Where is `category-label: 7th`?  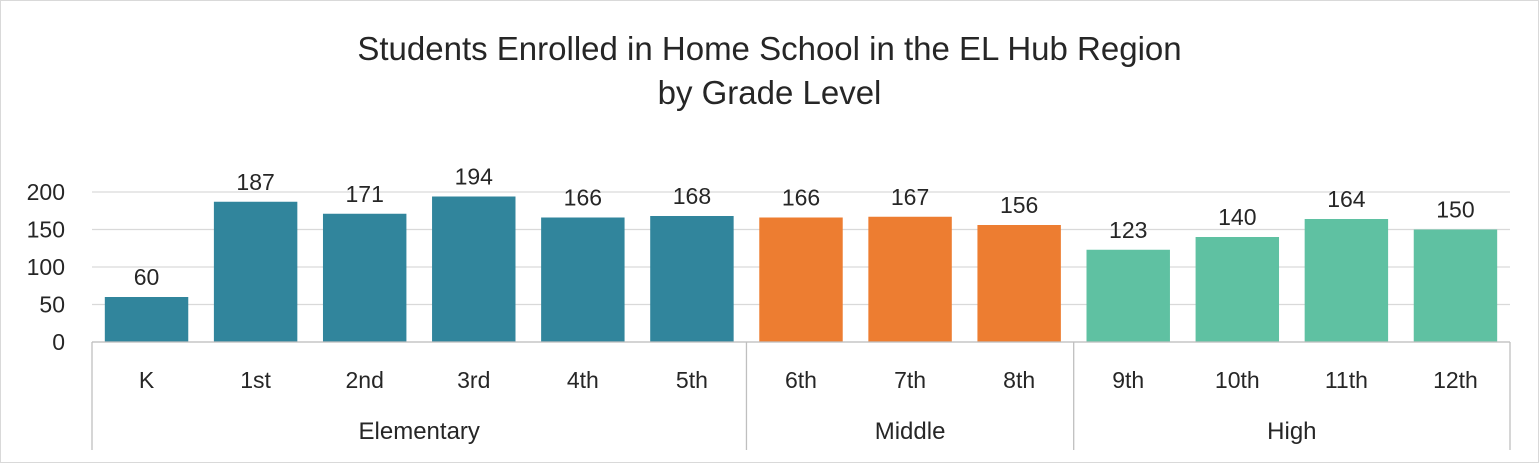 category-label: 7th is located at coordinates (910, 380).